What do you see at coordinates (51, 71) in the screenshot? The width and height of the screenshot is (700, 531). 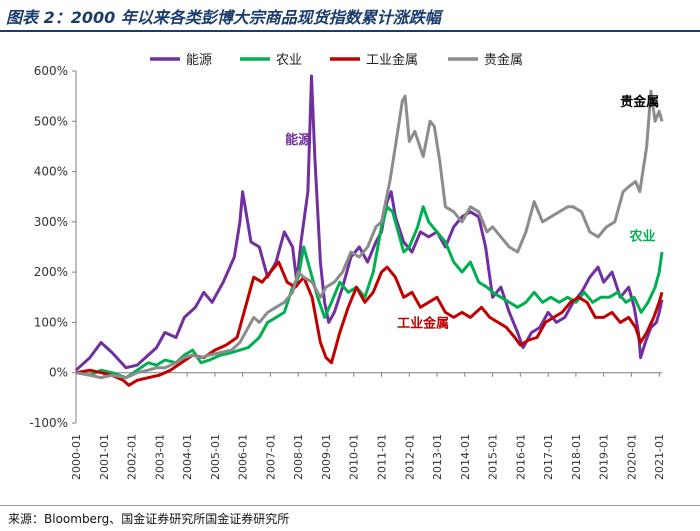 I see `y-tick-label: 600%` at bounding box center [51, 71].